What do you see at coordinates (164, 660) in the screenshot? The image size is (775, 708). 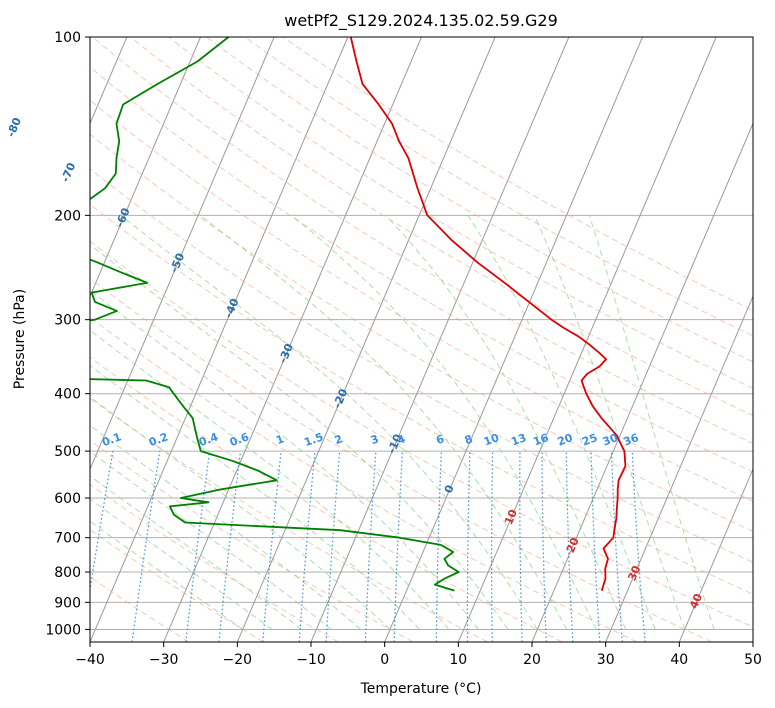 I see `x-tick-label: −30` at bounding box center [164, 660].